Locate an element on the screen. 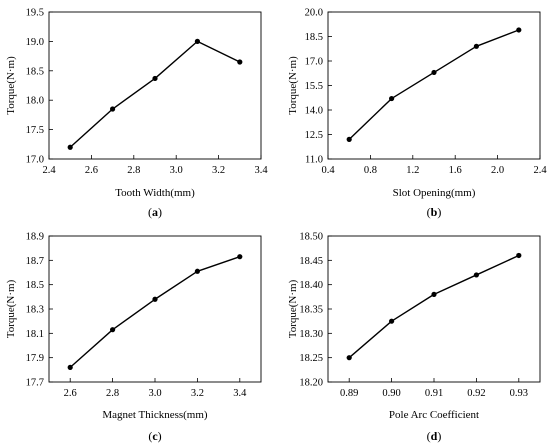 The width and height of the screenshot is (550, 447). y-tick-label: 19.5 is located at coordinates (35, 13).